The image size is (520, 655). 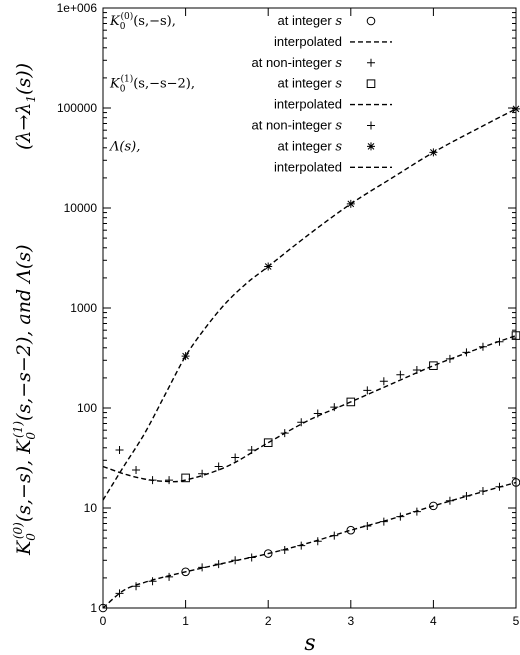 What do you see at coordinates (371, 21) in the screenshot?
I see `legend-marker-circle` at bounding box center [371, 21].